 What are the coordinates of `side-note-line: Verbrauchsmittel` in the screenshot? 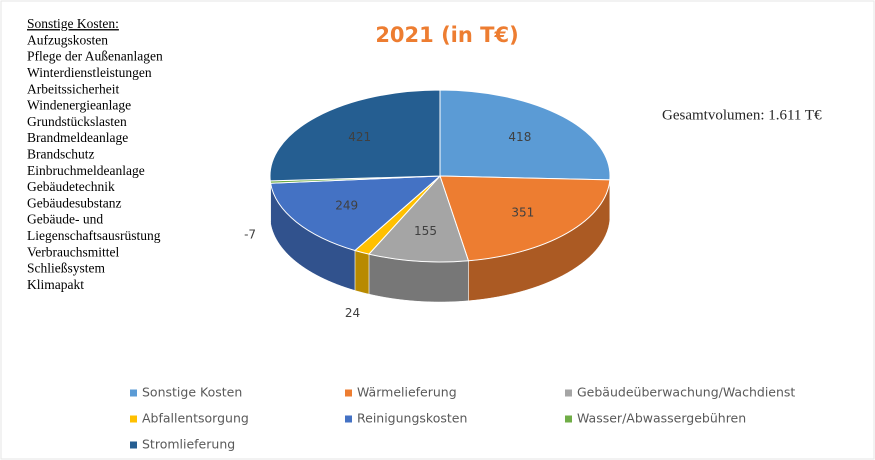 It's located at (73, 251).